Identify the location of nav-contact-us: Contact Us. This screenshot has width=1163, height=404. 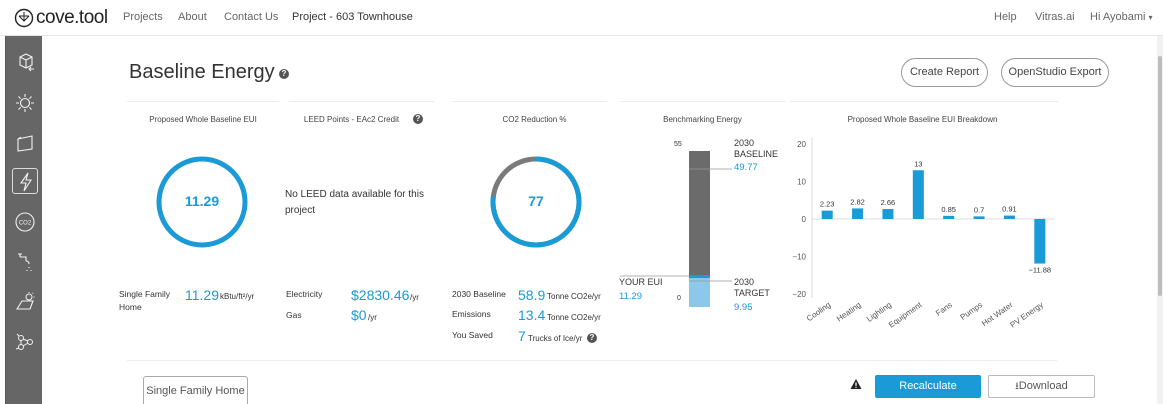
(251, 17).